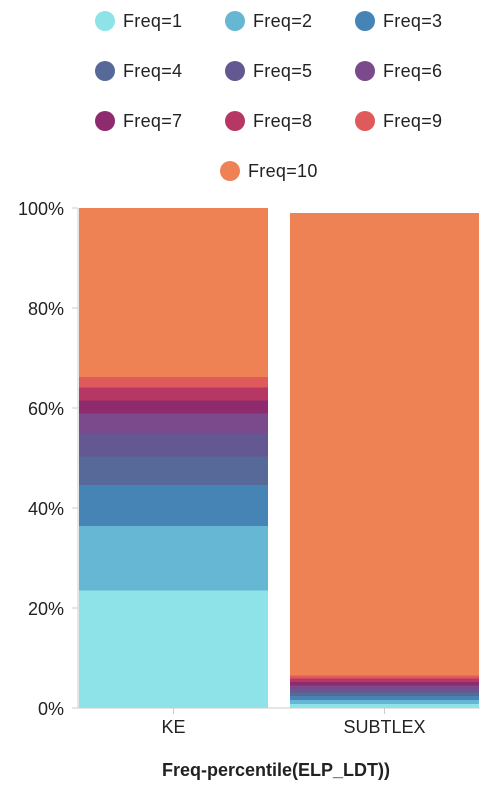  I want to click on legend-item: Freq=5, so click(268, 71).